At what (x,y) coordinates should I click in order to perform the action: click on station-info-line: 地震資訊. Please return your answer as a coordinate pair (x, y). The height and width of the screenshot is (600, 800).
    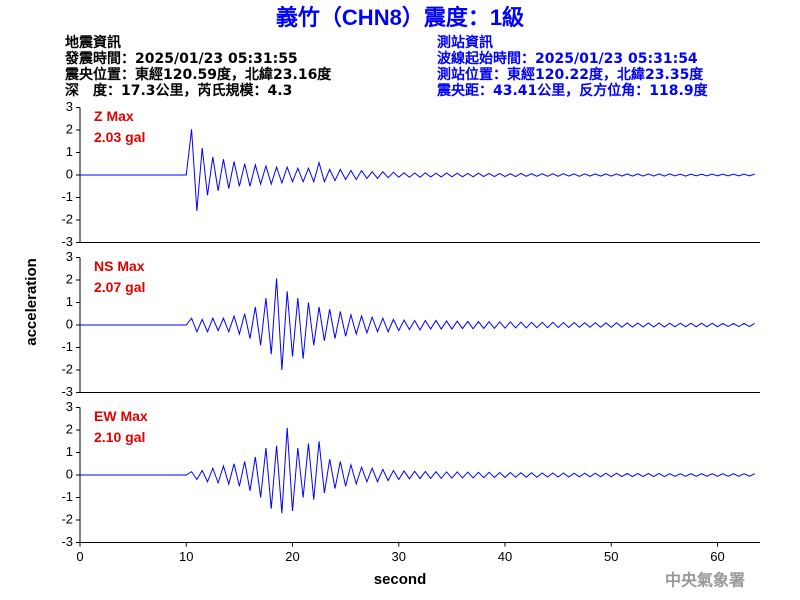
    Looking at the image, I should click on (93, 42).